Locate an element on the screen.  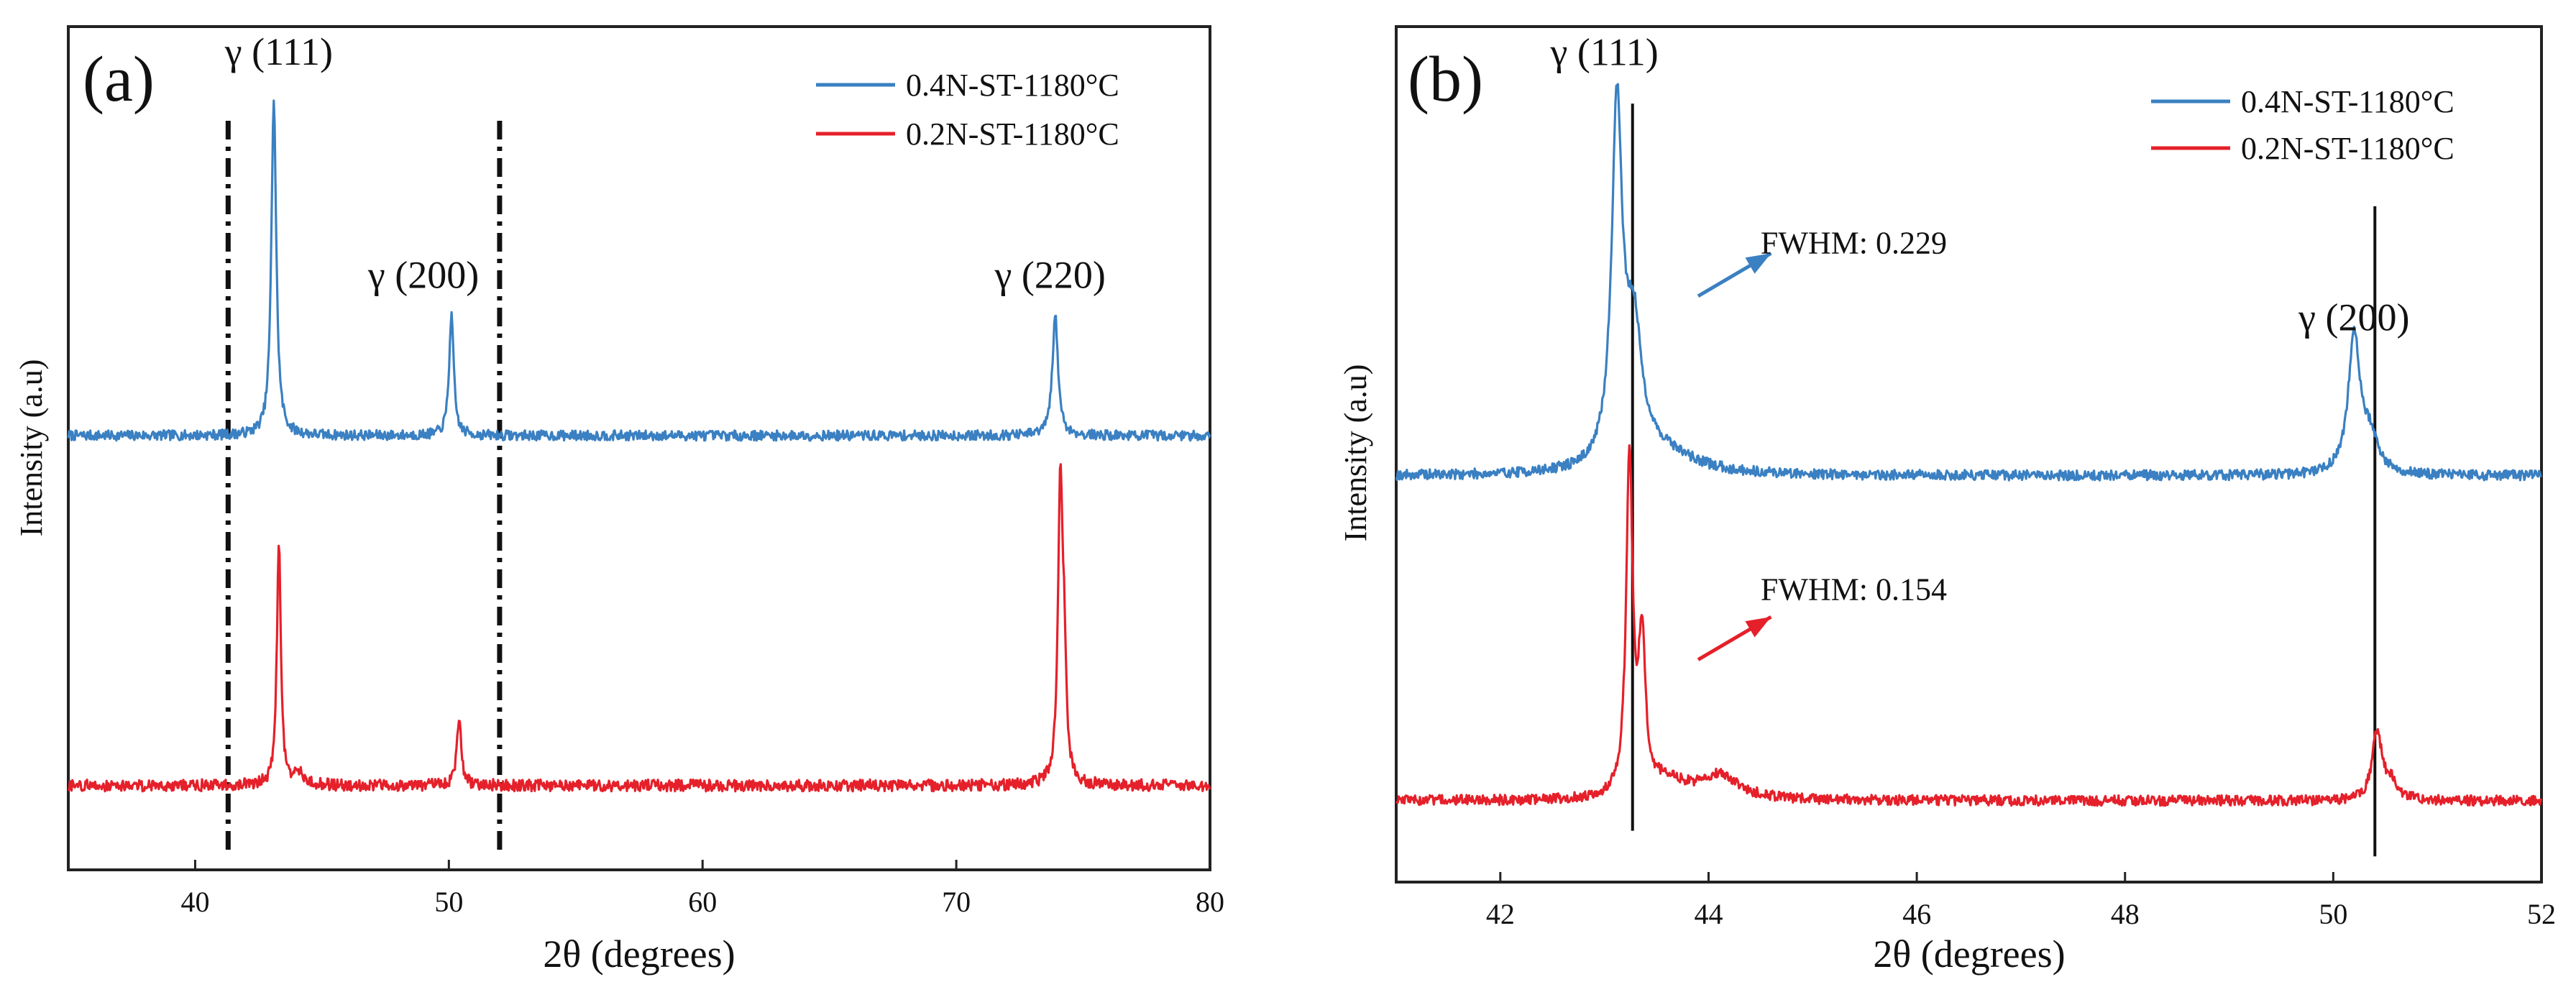
x-tick-label: 48 is located at coordinates (2125, 914).